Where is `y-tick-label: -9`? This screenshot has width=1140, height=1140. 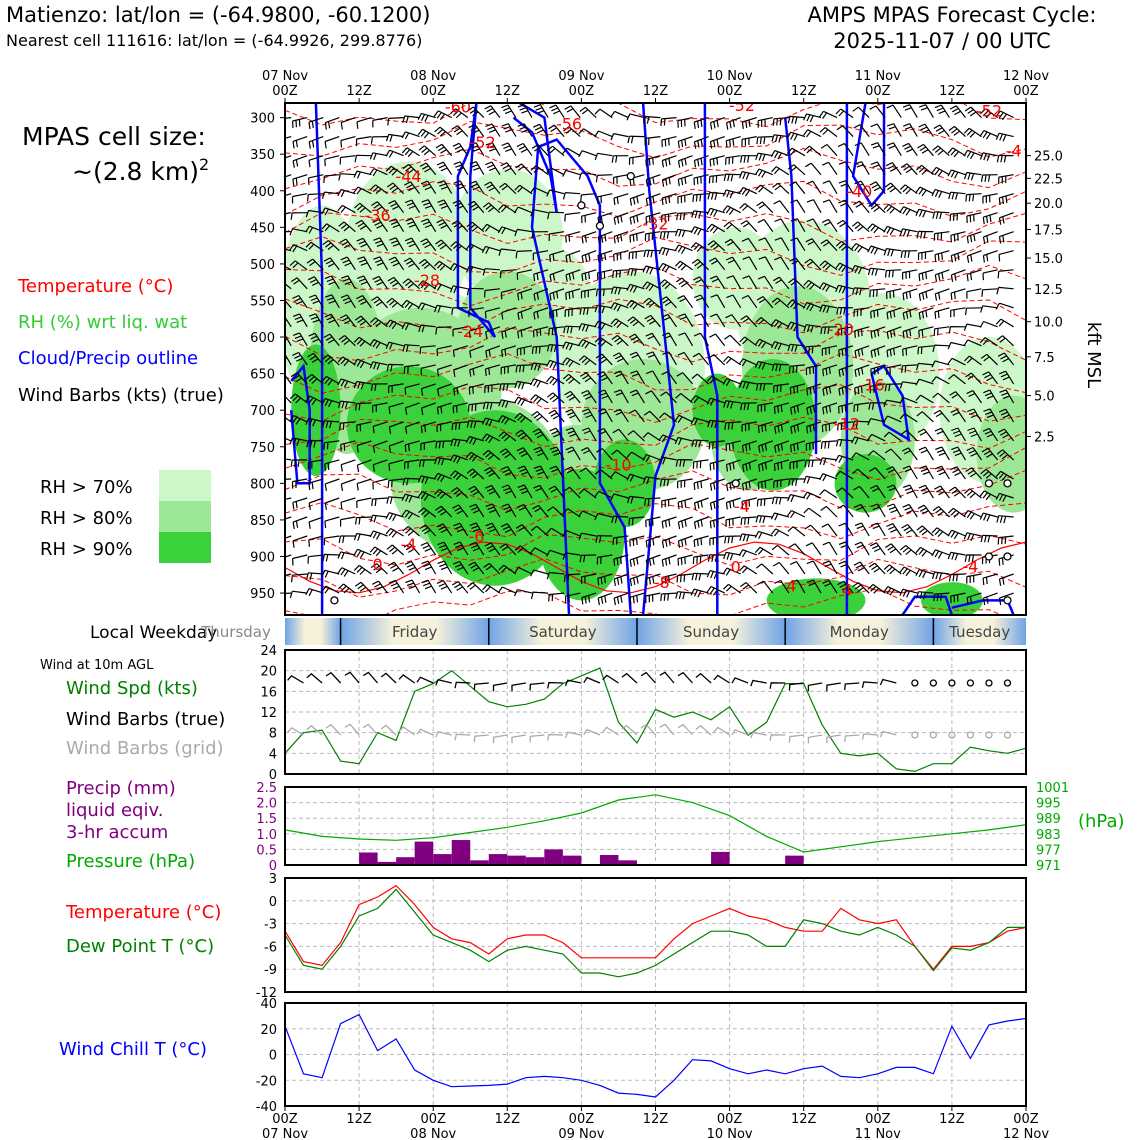
y-tick-label: -9 is located at coordinates (270, 970).